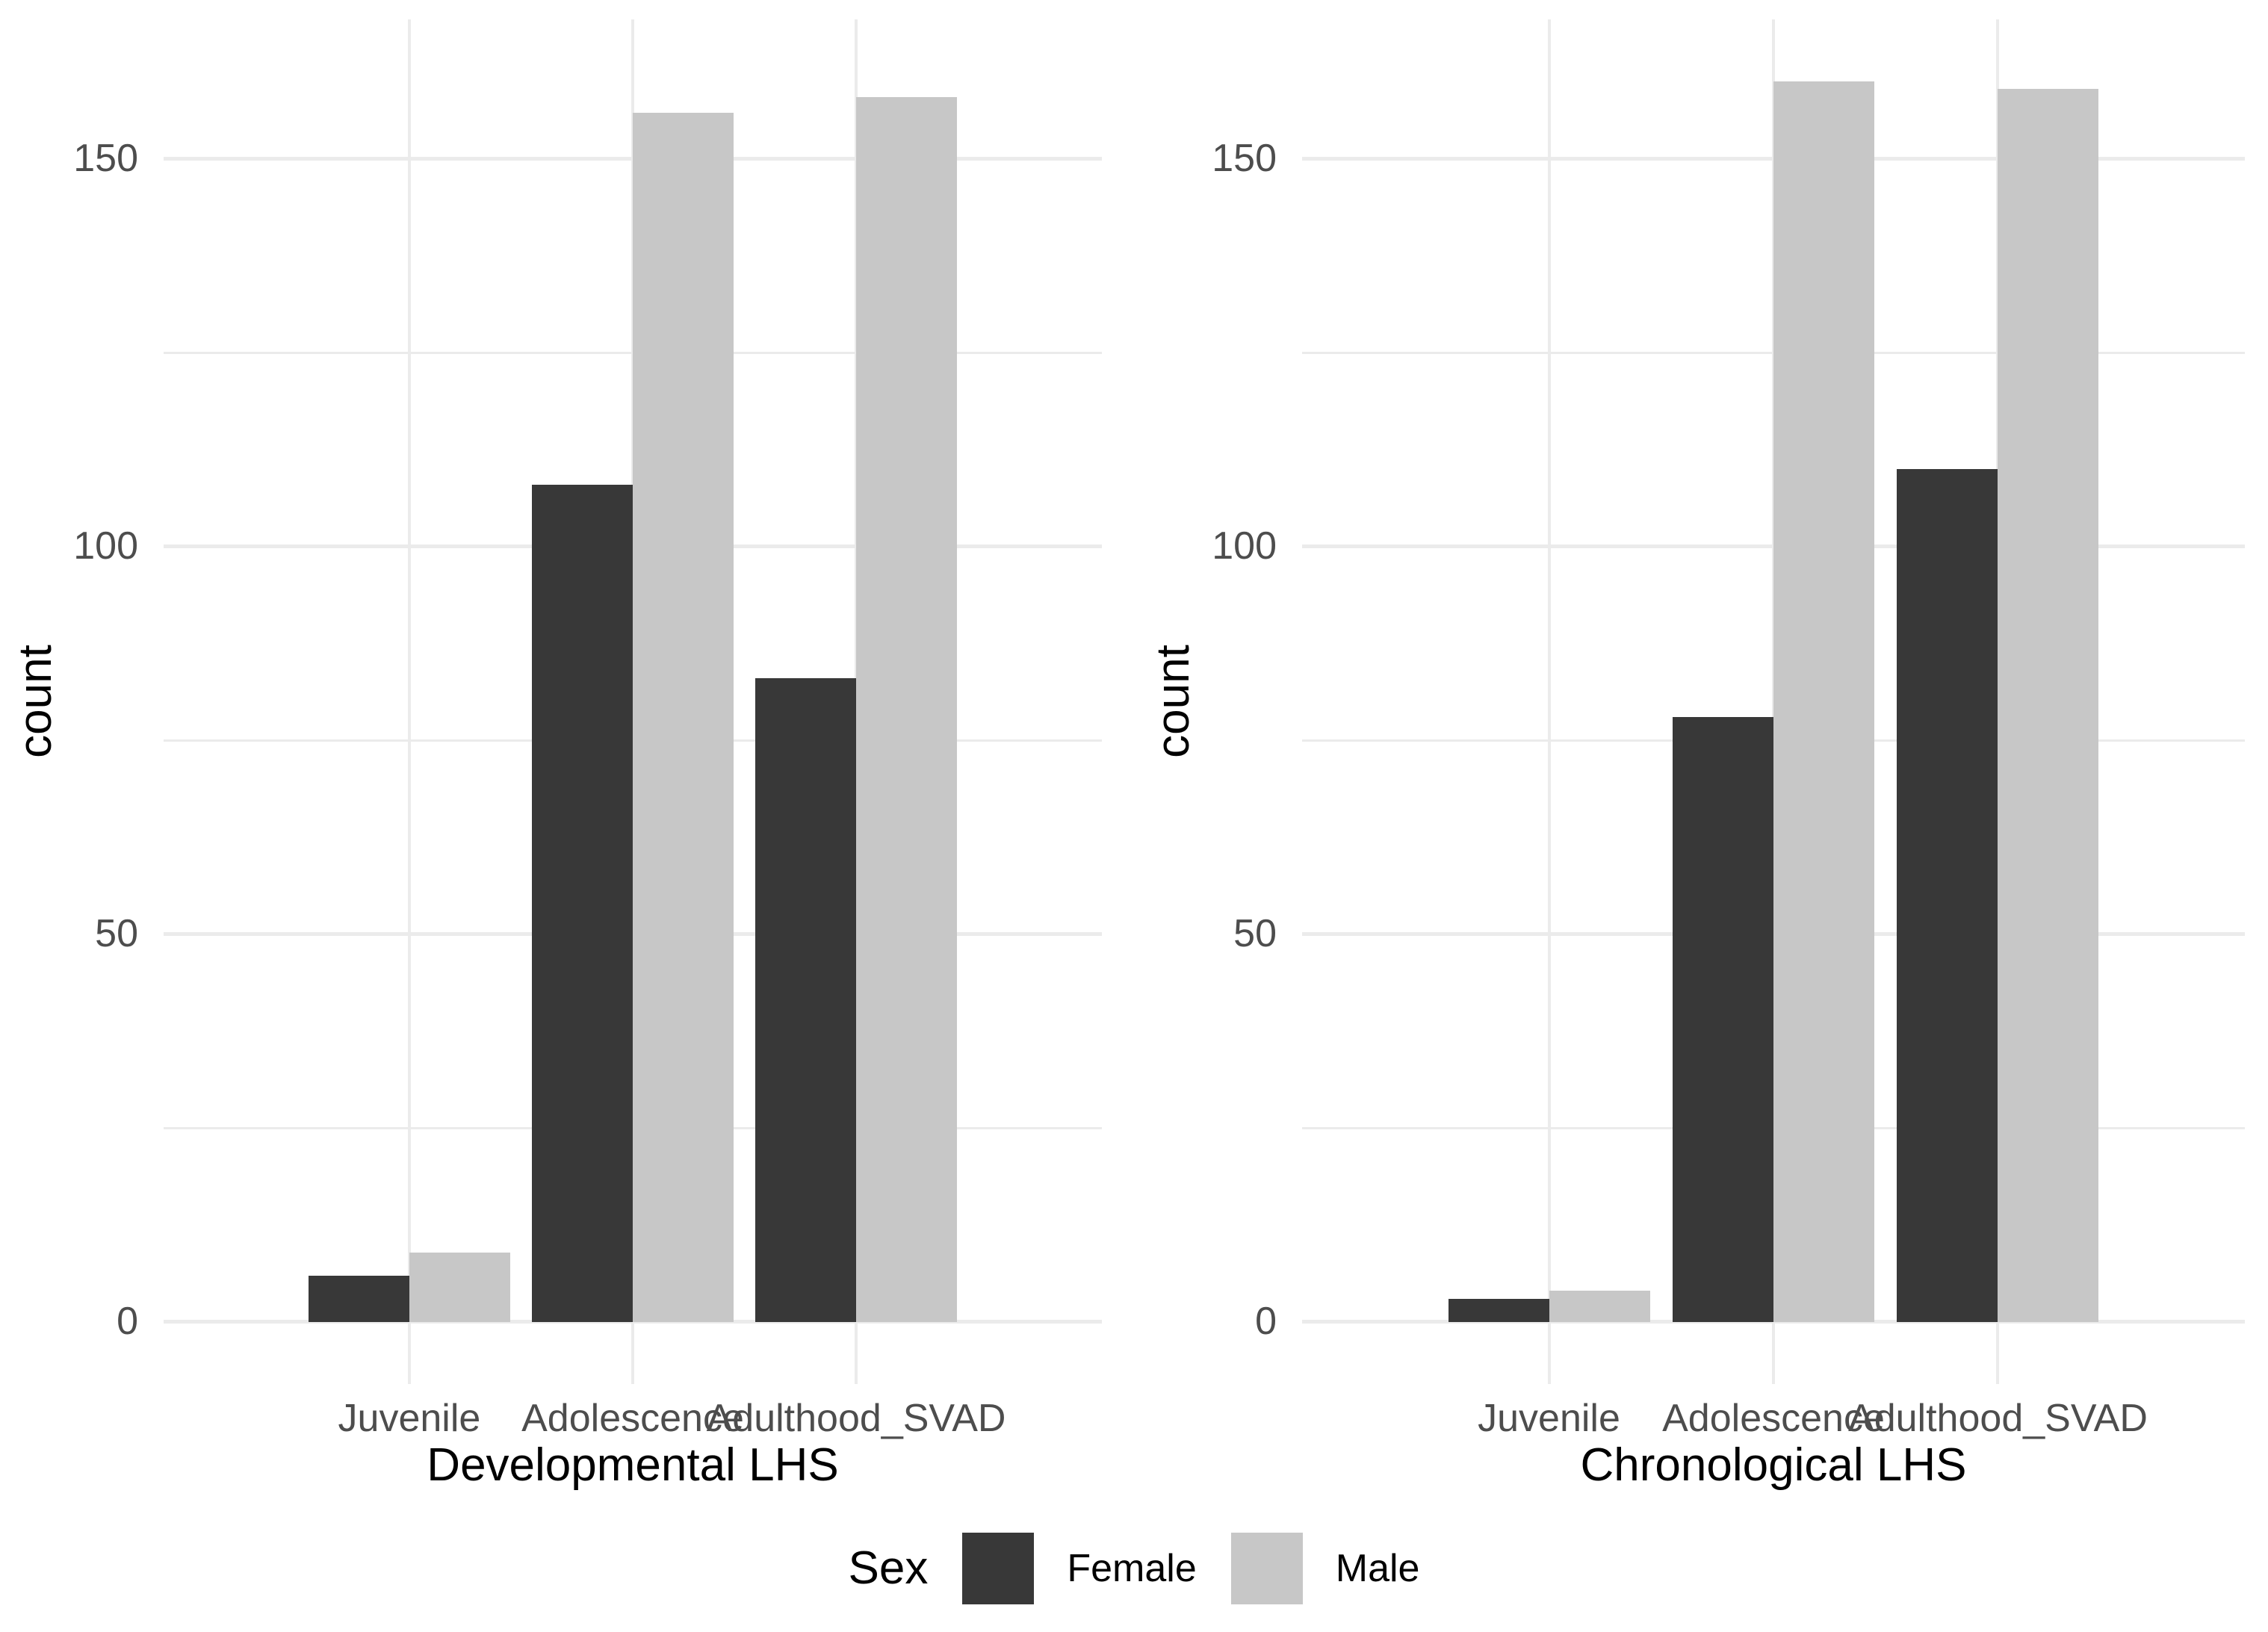 This screenshot has width=2268, height=1632. What do you see at coordinates (1377, 1568) in the screenshot?
I see `legend-label-male: Male` at bounding box center [1377, 1568].